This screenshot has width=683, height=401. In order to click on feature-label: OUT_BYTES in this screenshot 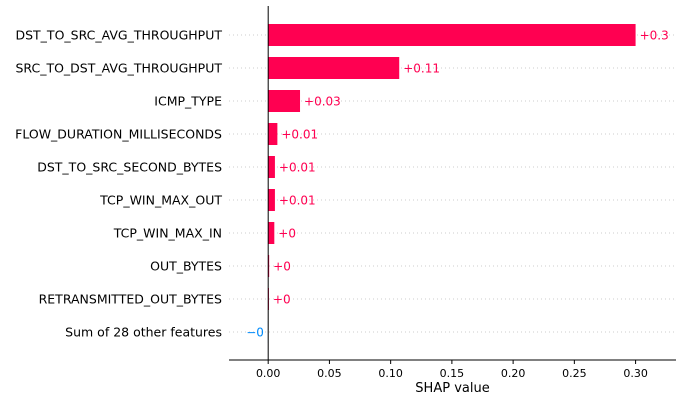, I will do `click(186, 266)`.